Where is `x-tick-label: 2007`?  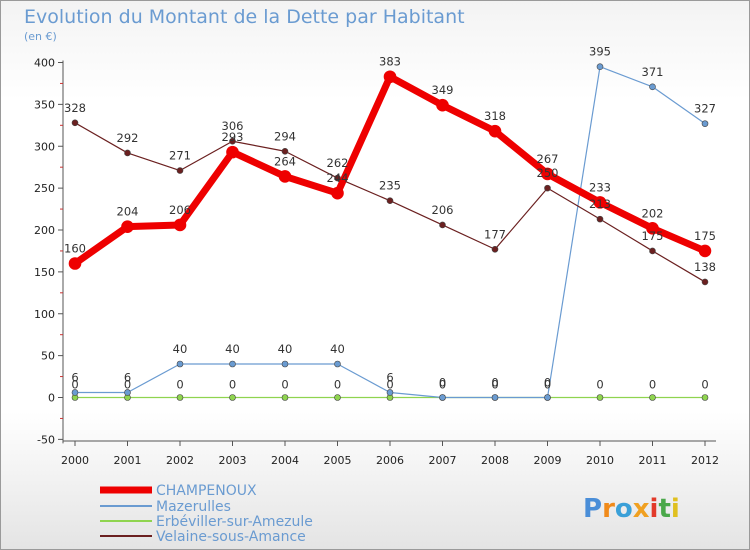
x-tick-label: 2007 is located at coordinates (443, 460).